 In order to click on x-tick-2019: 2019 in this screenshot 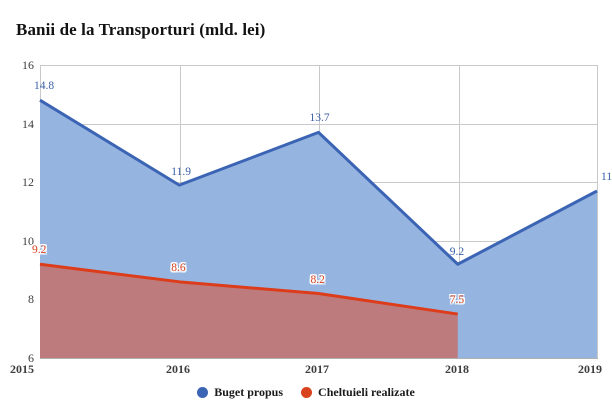, I will do `click(590, 369)`.